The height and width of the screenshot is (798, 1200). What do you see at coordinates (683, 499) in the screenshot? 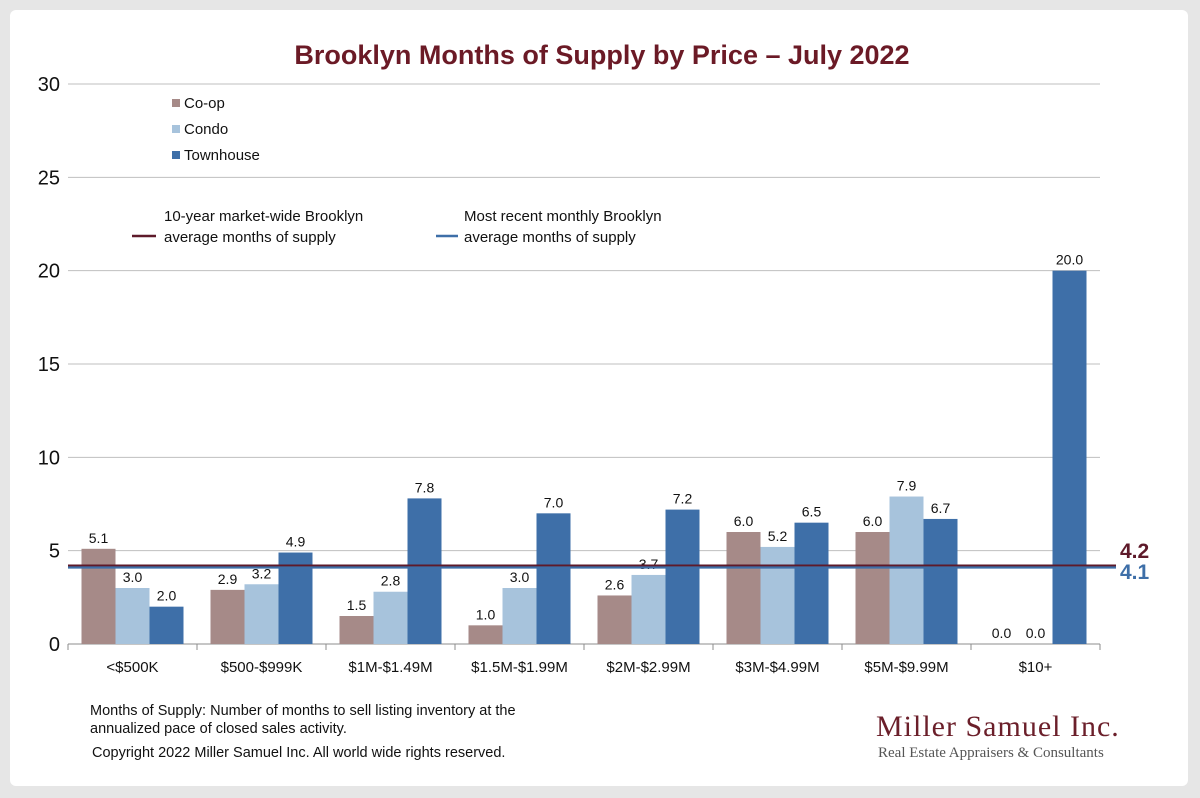
I see `data-label-townhouse: 7.2` at bounding box center [683, 499].